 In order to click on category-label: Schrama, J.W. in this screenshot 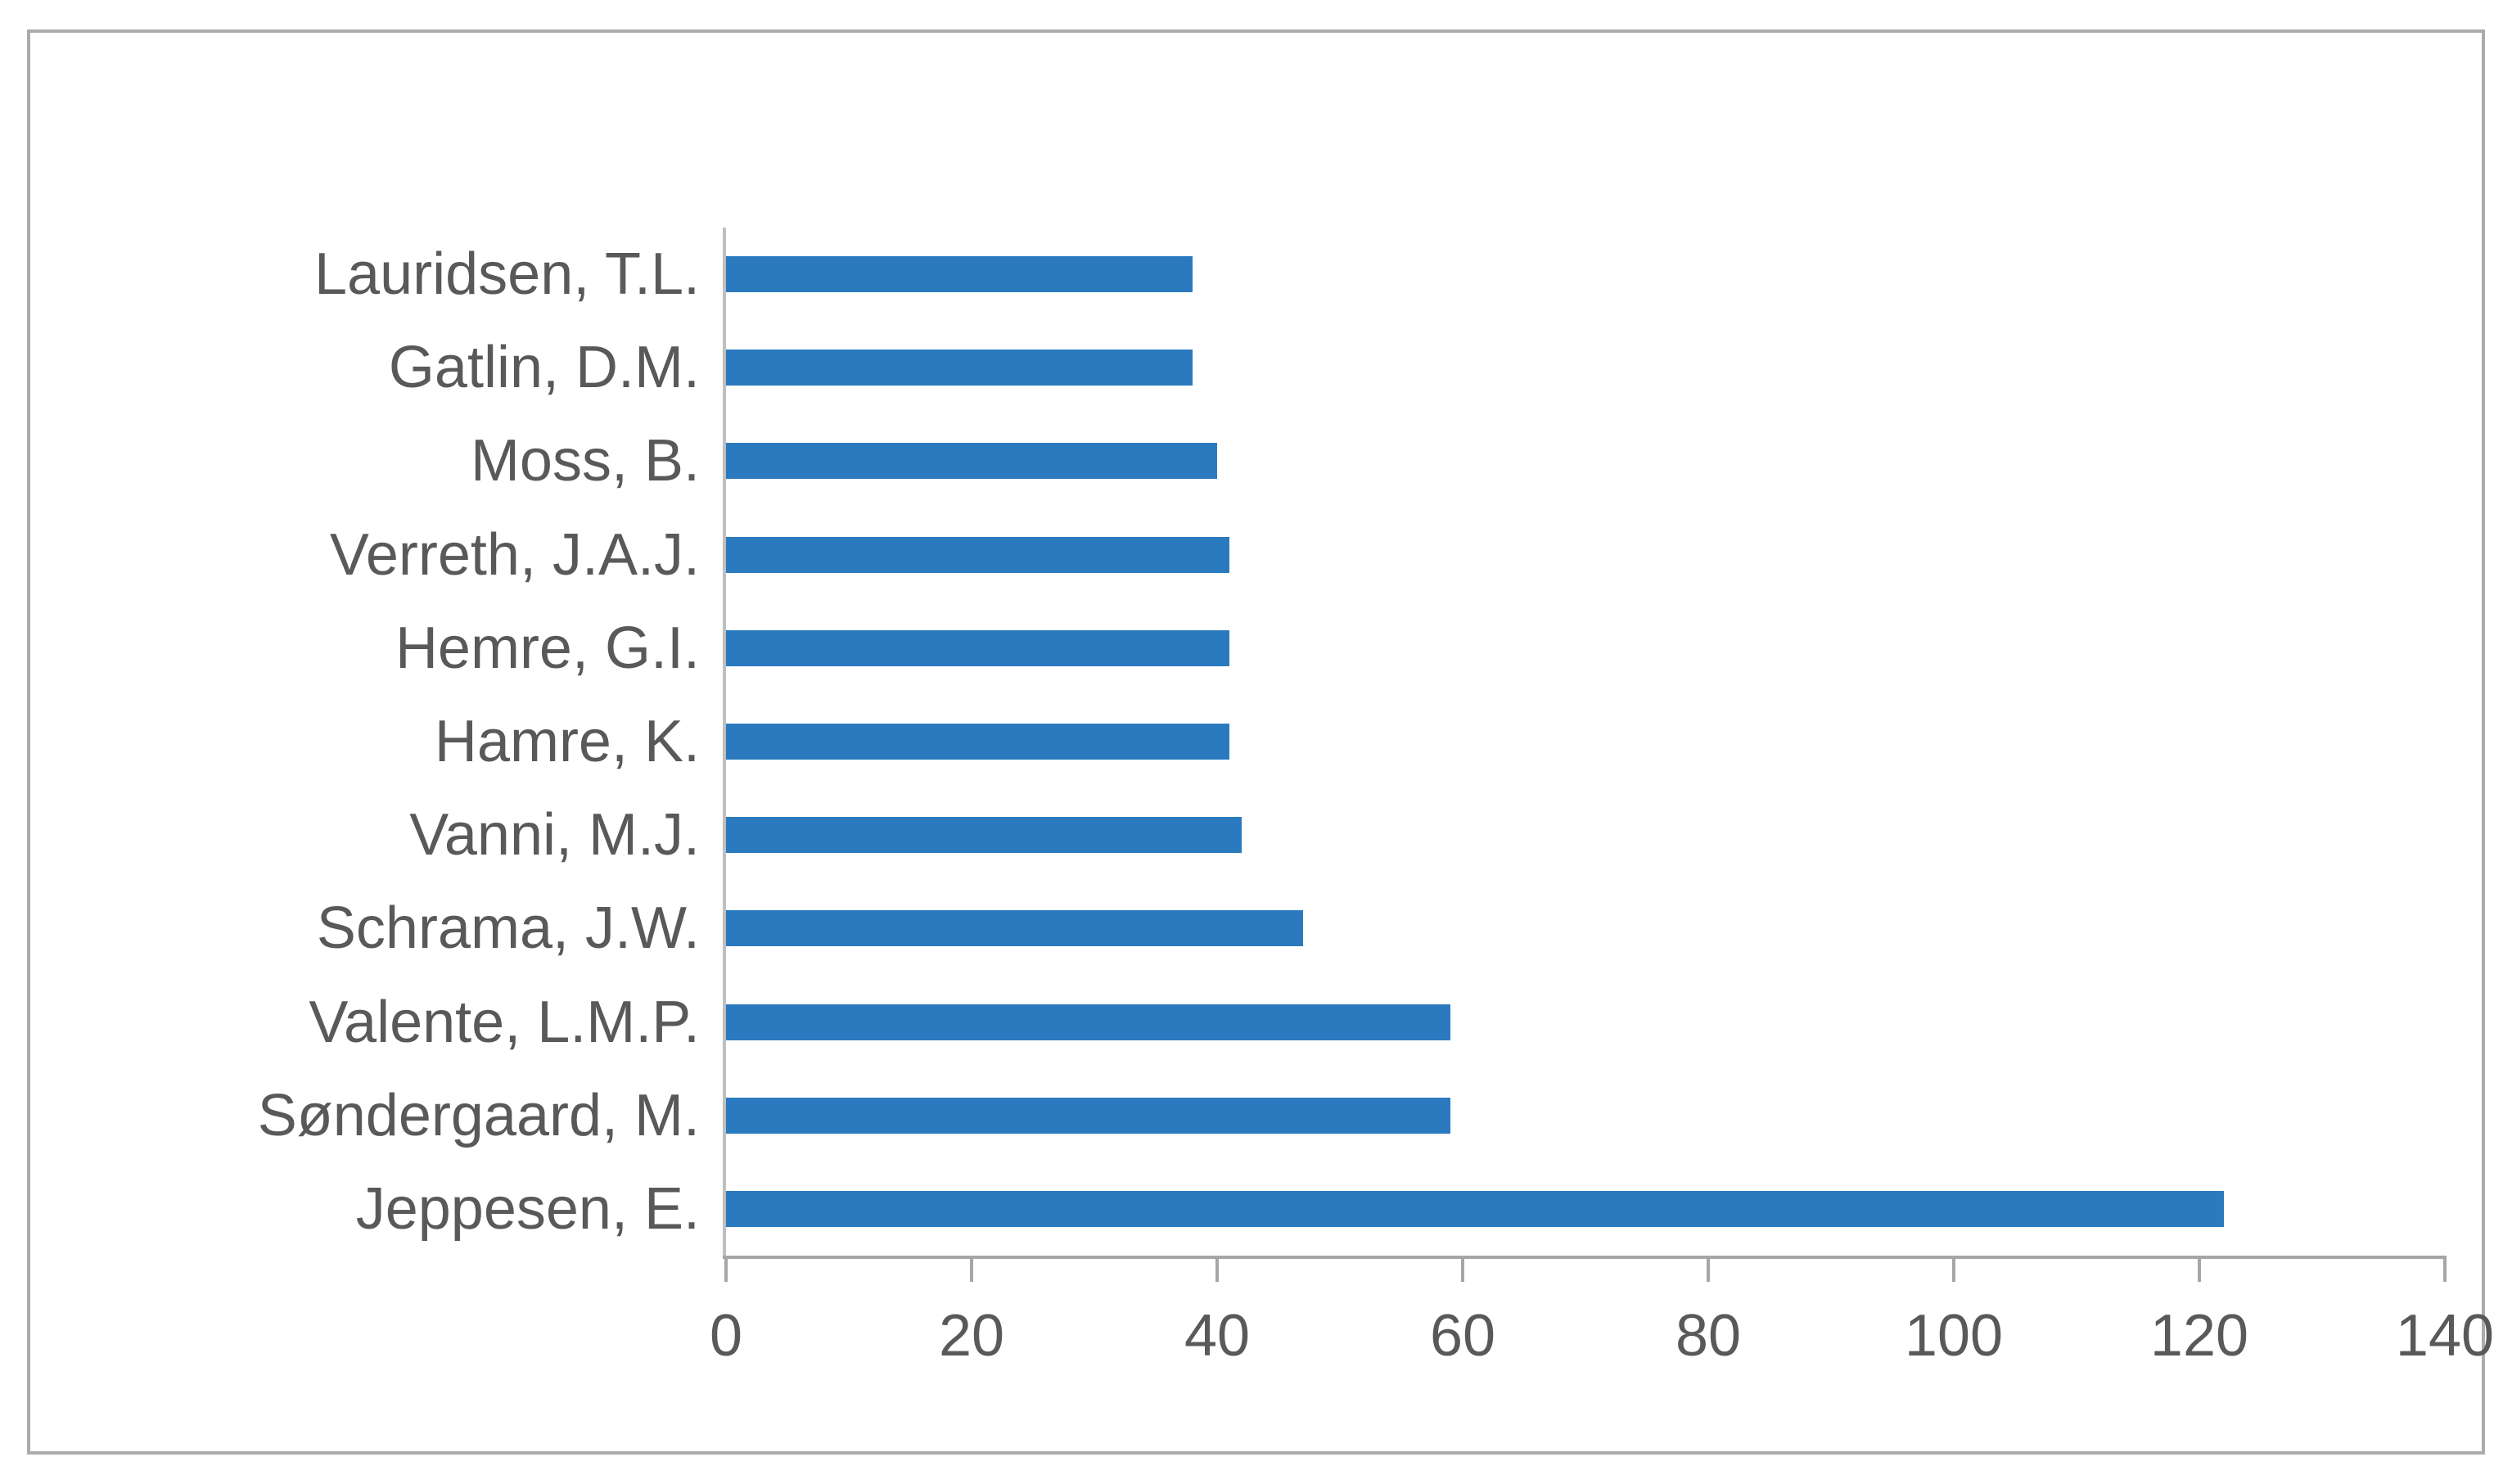, I will do `click(508, 928)`.